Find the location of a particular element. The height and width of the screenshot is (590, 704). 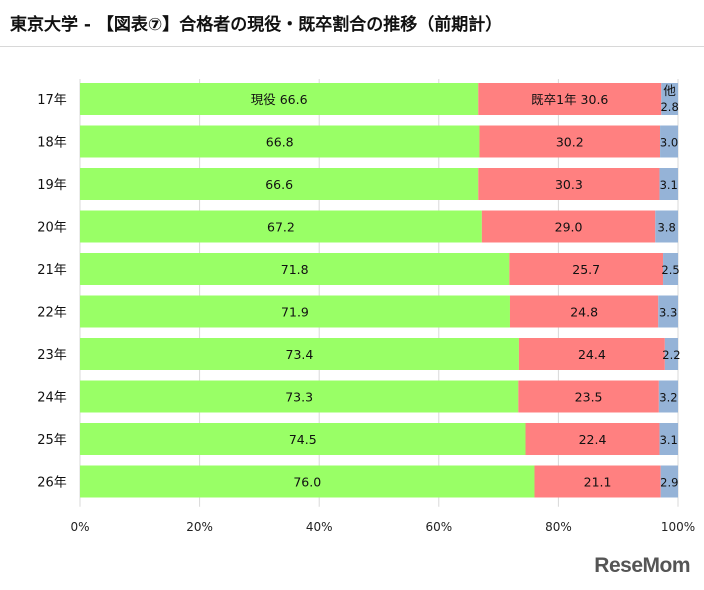

data-label: 22.4 is located at coordinates (593, 439).